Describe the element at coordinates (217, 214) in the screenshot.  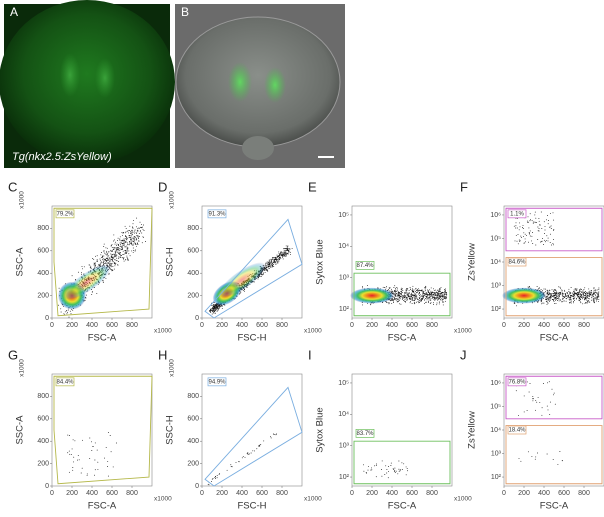
I see `gate-label-box` at that location.